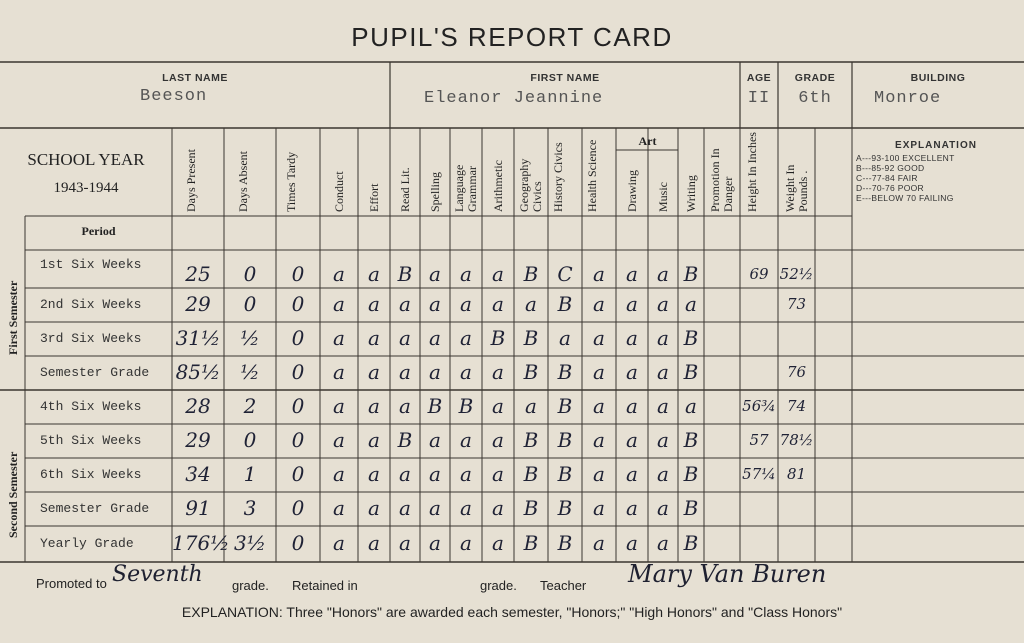 Image resolution: width=1024 pixels, height=643 pixels. What do you see at coordinates (563, 585) in the screenshot?
I see `teacher-label: Teacher` at bounding box center [563, 585].